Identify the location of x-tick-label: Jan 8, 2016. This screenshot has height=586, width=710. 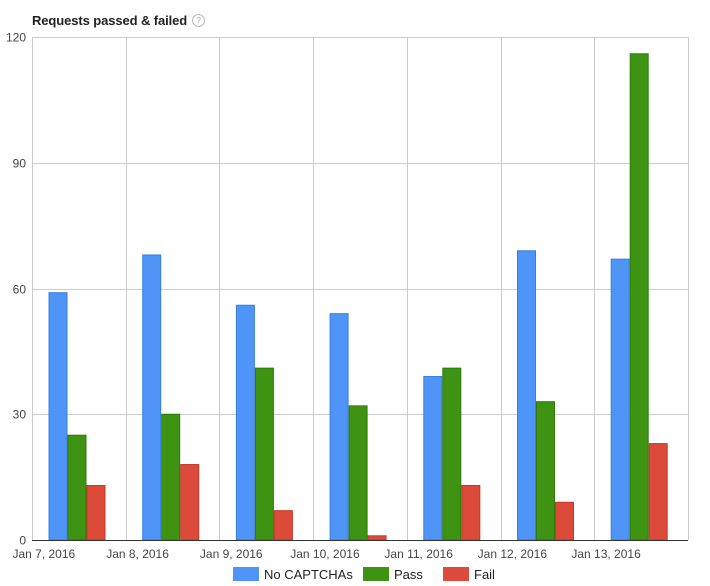
(137, 554).